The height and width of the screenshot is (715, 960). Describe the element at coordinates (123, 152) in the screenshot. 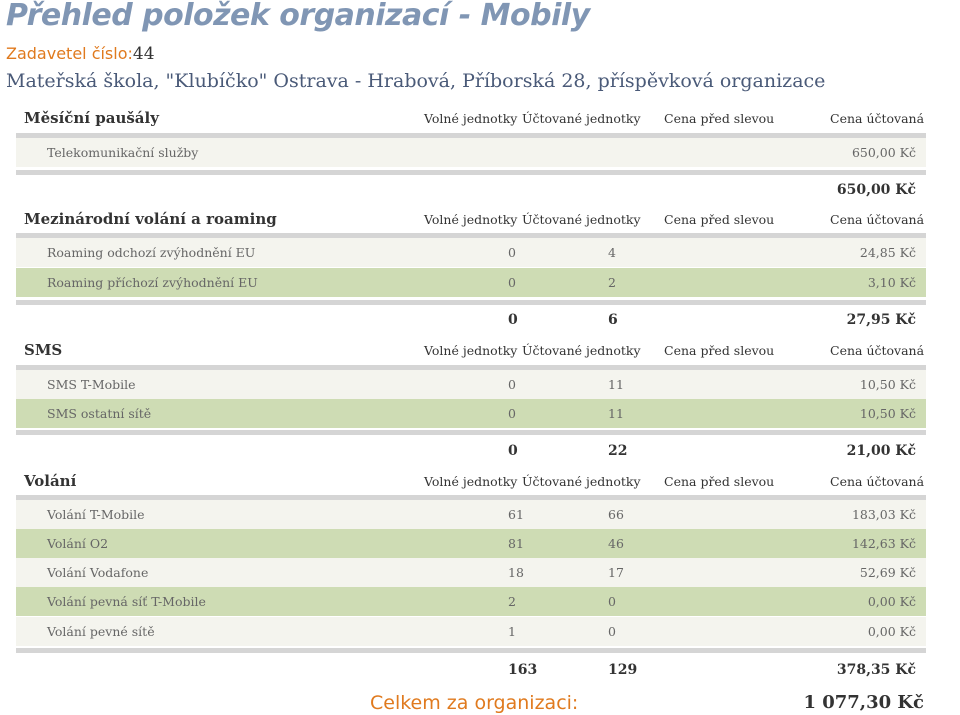

I see `row-name: Telekomunikační služby` at that location.